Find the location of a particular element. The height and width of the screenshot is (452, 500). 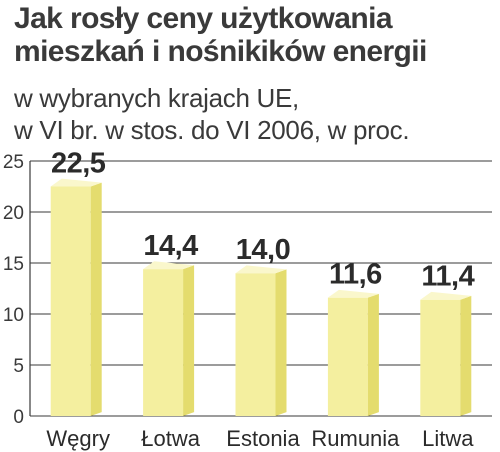

subtitle-line-2: w VI br. w stos. do VI 2006, w proc. is located at coordinates (212, 130).